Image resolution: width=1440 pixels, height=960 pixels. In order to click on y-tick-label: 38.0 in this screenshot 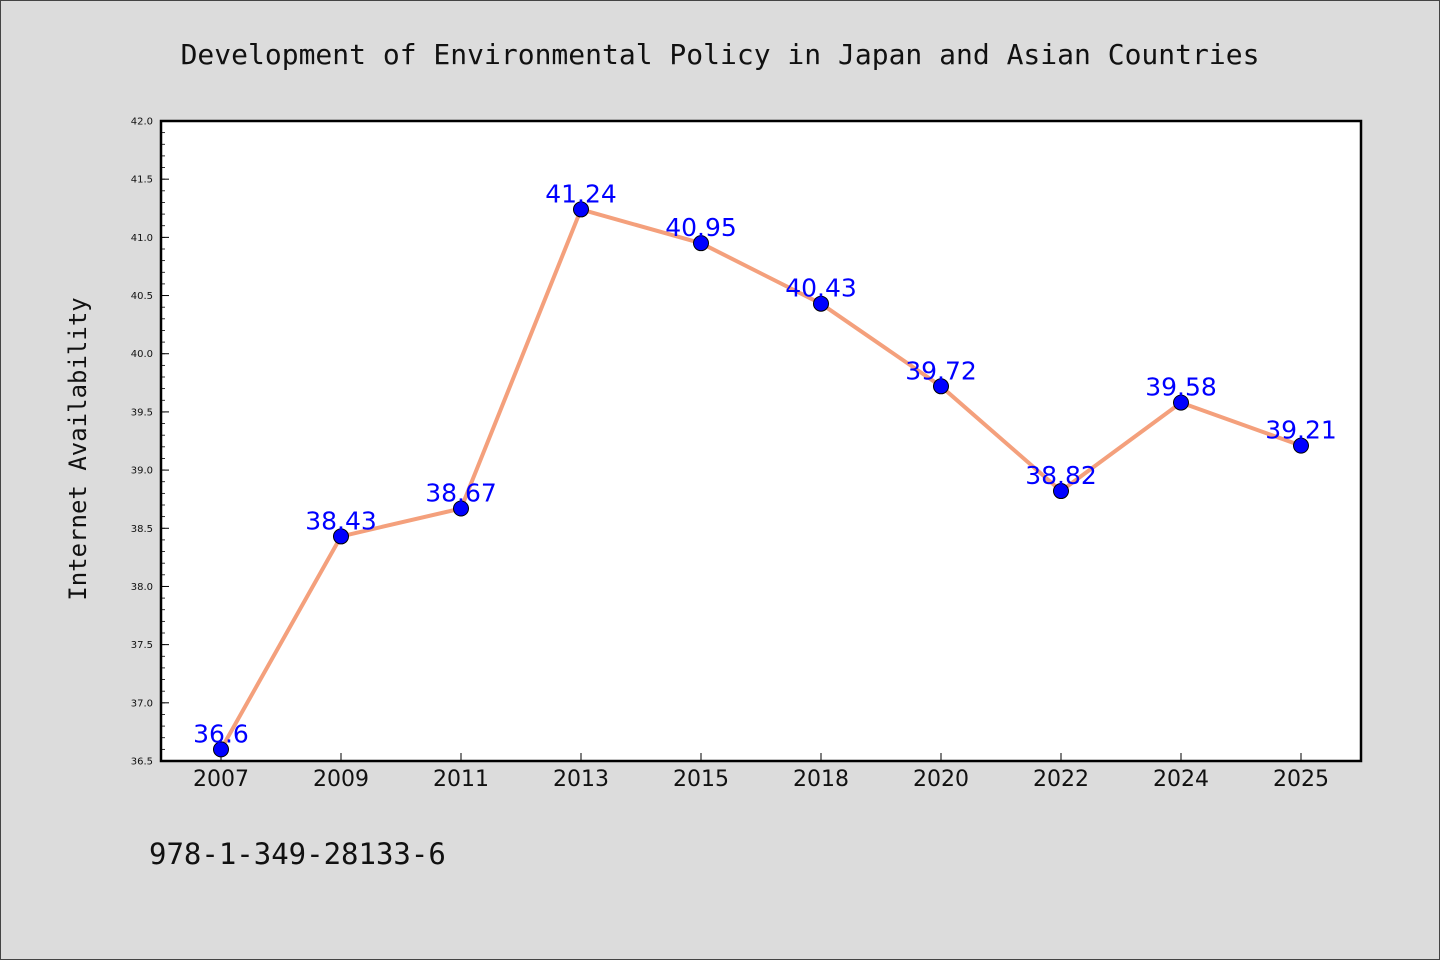, I will do `click(142, 587)`.